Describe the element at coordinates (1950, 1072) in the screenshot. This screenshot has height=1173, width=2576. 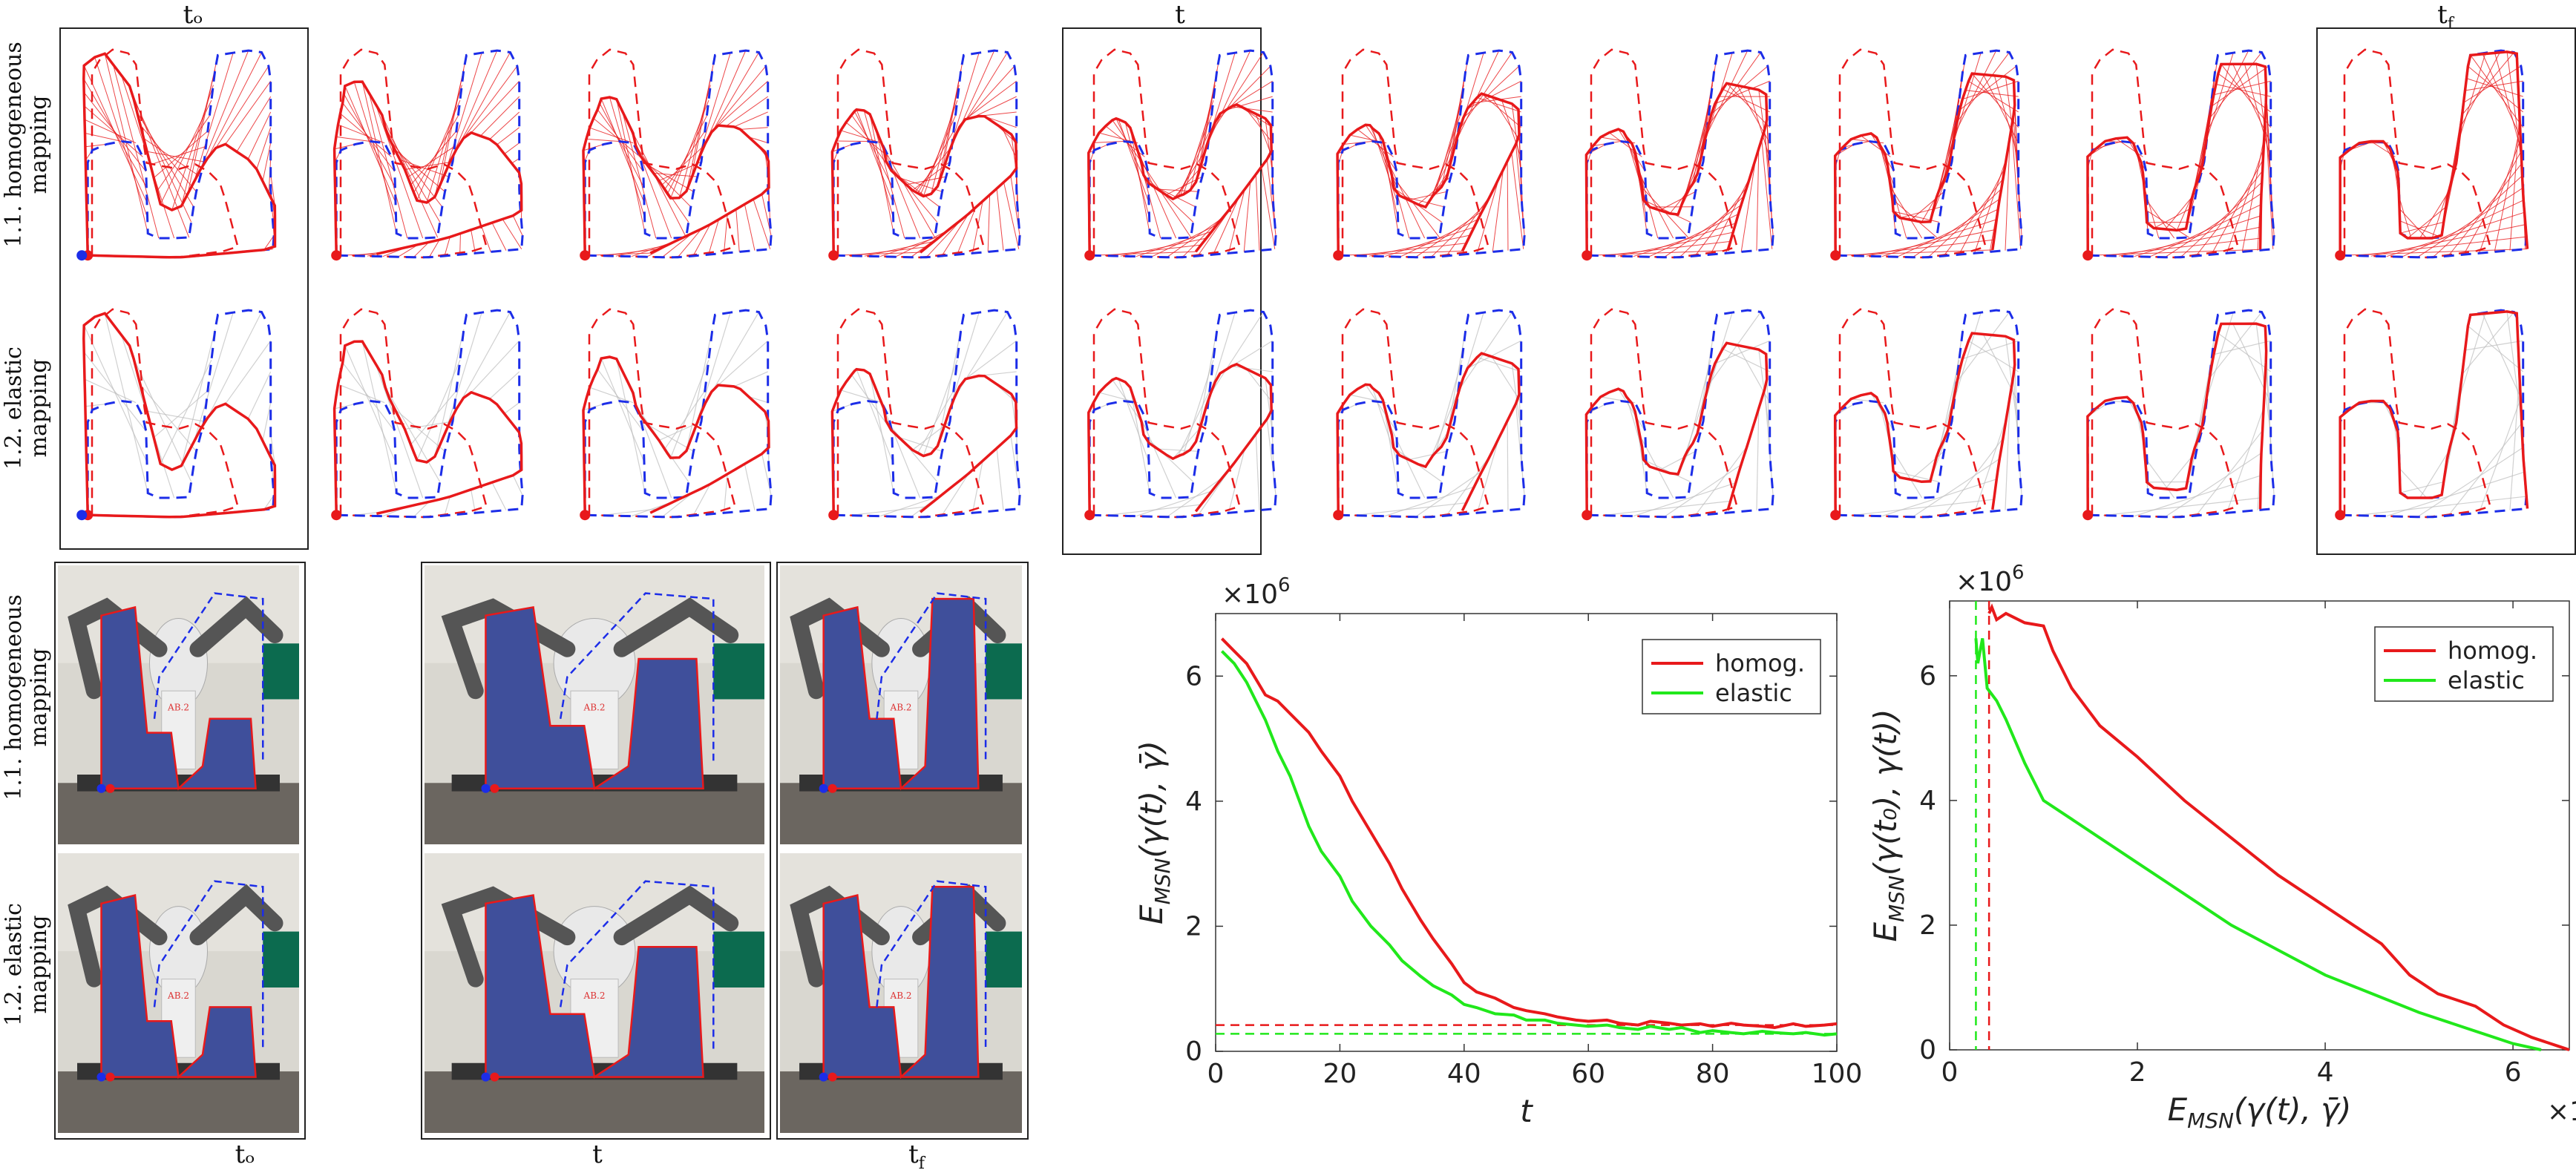
I see `x-tick-label: 0` at that location.